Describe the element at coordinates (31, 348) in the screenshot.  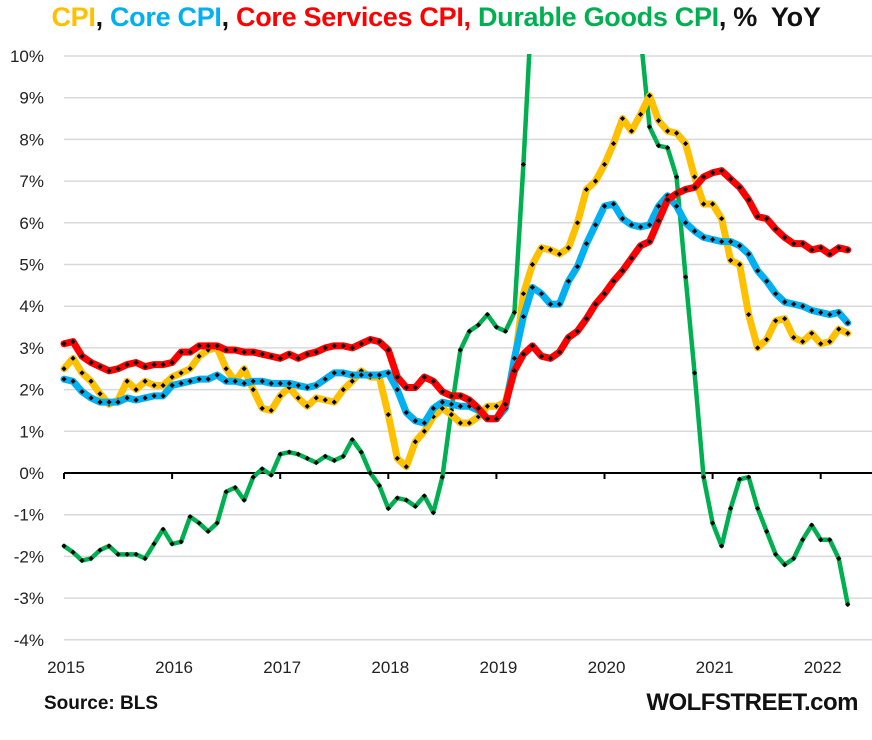
I see `y-tick-label: 3%` at that location.